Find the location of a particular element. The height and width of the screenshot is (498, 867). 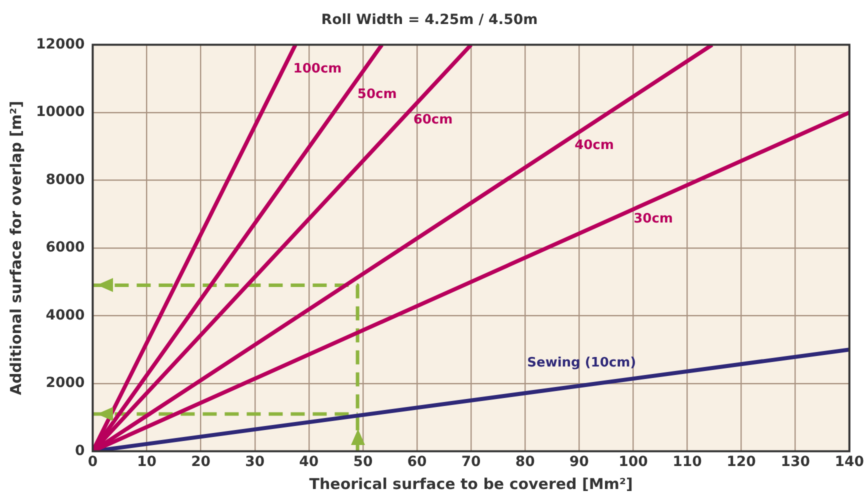

x-tick-label: 60 is located at coordinates (417, 462).